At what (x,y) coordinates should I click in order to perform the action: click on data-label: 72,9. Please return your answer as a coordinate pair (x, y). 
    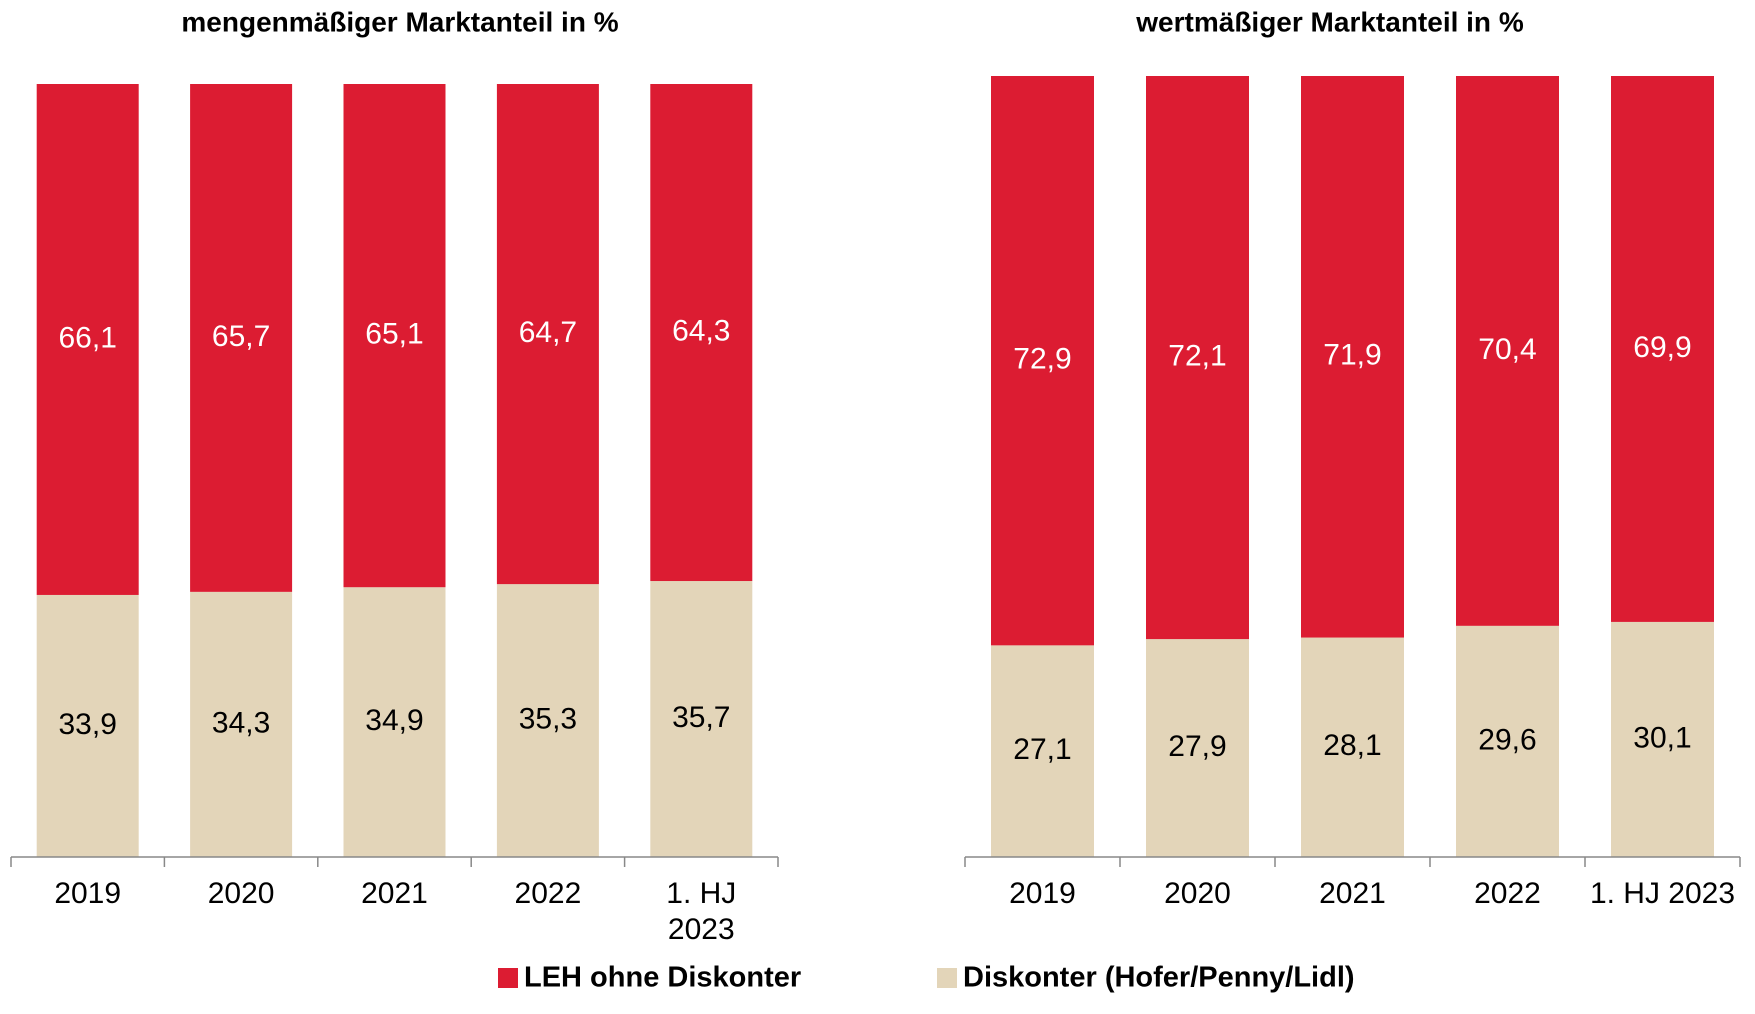
    Looking at the image, I should click on (1042, 359).